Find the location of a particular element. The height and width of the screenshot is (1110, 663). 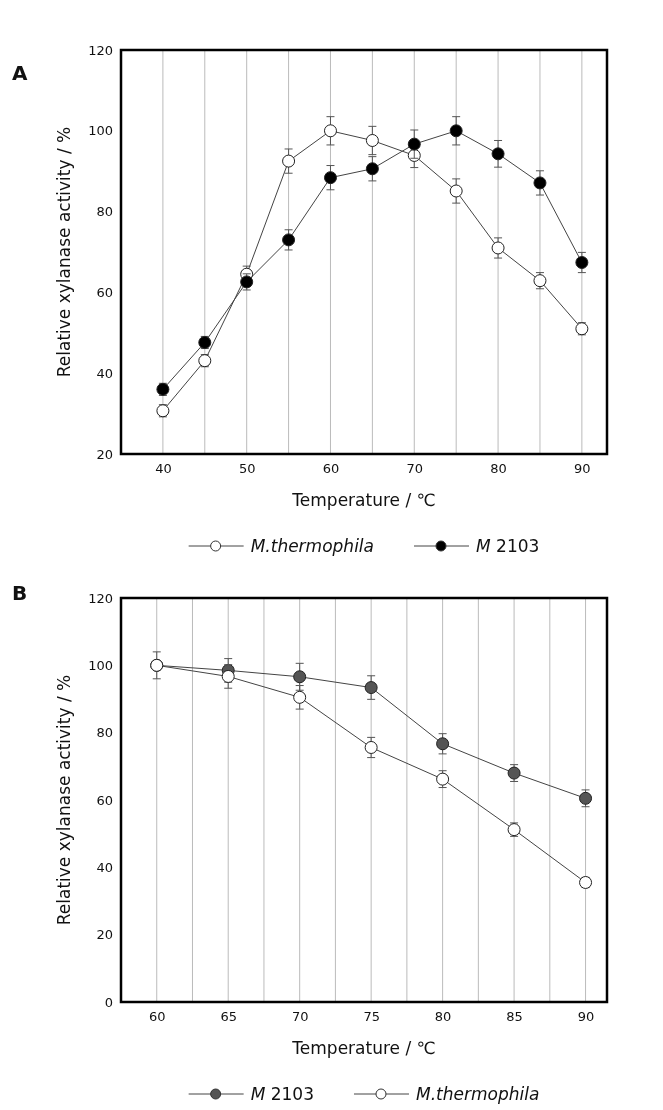

x-tick-label: 50 is located at coordinates (247, 469).